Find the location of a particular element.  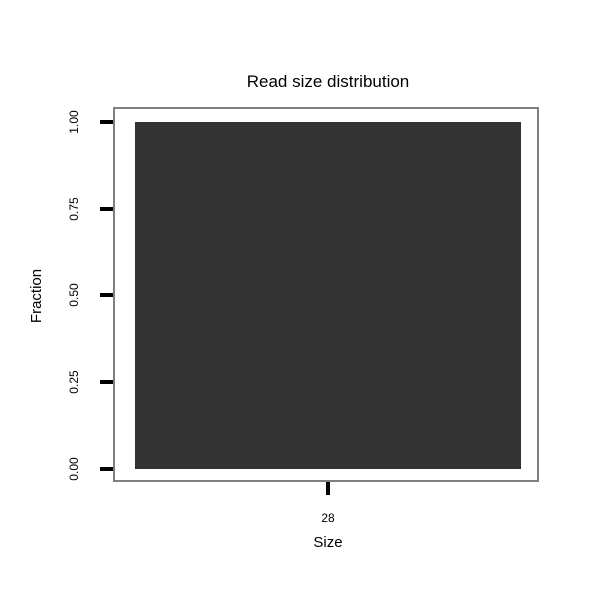

y-tick-label-0-50: 0.50 is located at coordinates (74, 295).